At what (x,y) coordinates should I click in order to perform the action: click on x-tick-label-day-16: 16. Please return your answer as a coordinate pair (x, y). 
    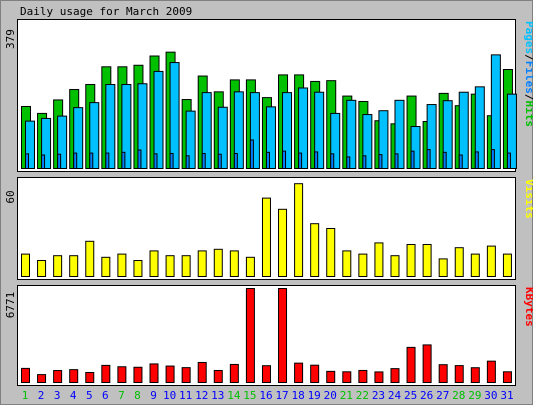
    Looking at the image, I should click on (265, 395).